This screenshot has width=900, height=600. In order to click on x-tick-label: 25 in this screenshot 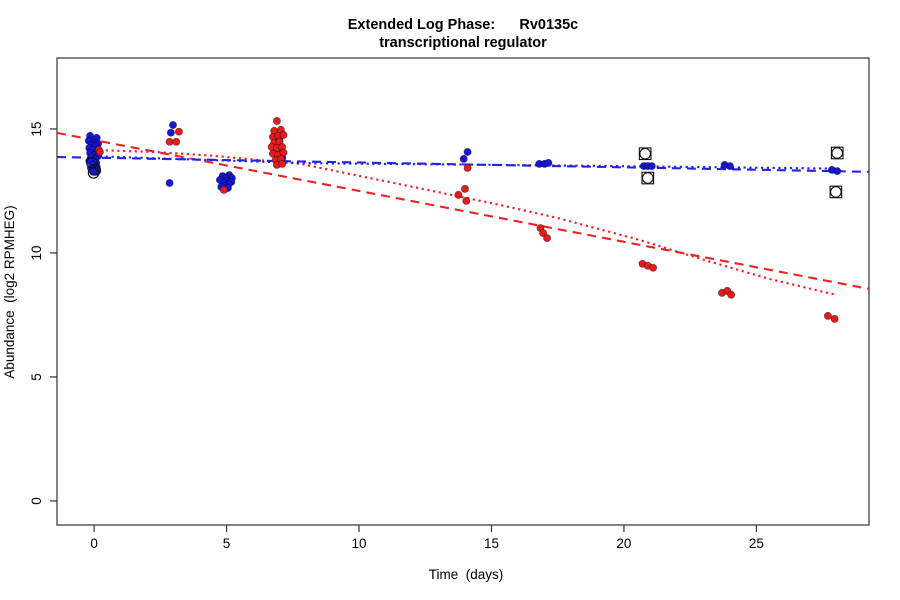, I will do `click(756, 543)`.